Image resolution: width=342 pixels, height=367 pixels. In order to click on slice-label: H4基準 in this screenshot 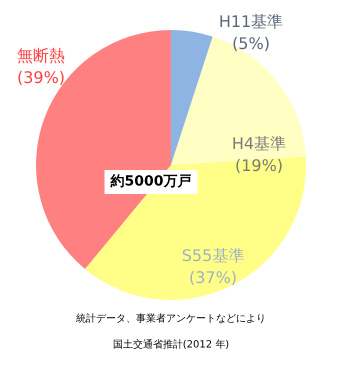, I will do `click(259, 144)`.